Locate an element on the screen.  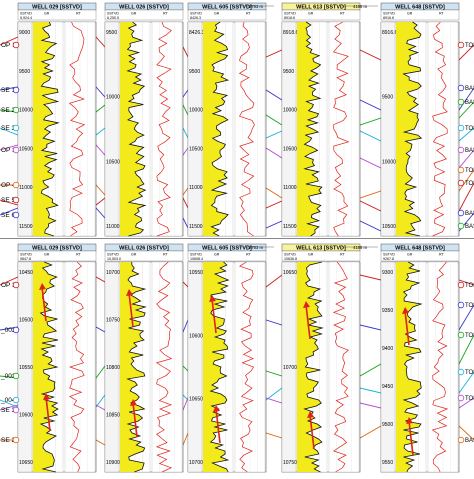
gr-curve is located at coordinates (313, 367).